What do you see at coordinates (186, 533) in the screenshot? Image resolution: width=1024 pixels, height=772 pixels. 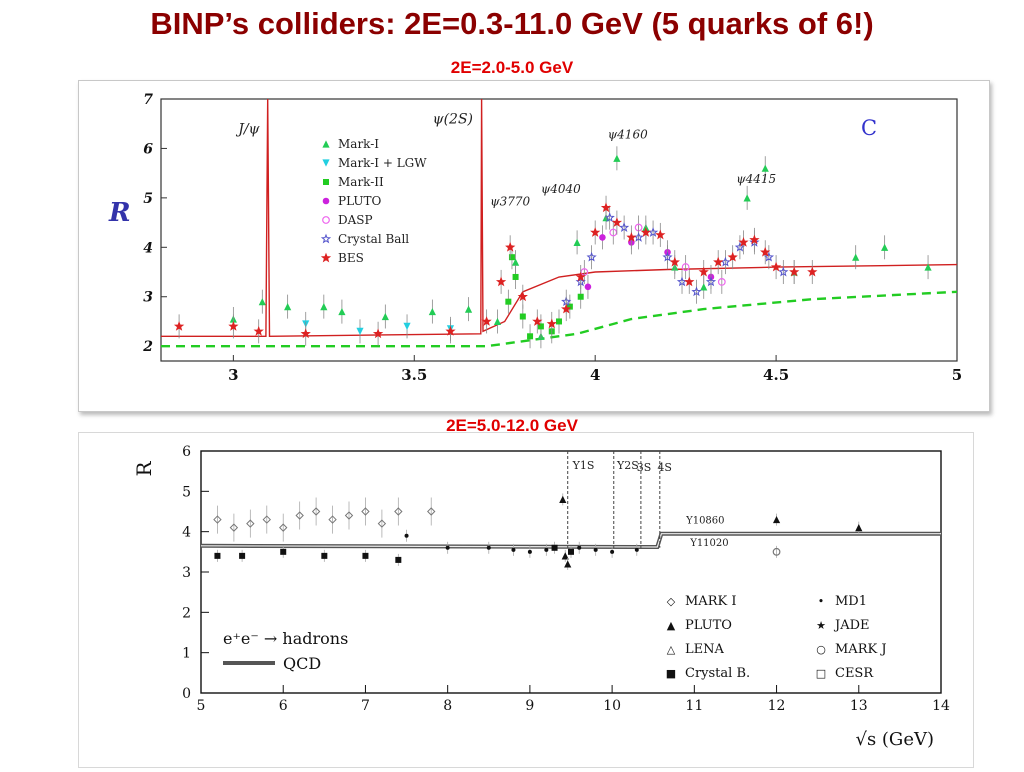 I see `y-tick-label: 4` at bounding box center [186, 533].